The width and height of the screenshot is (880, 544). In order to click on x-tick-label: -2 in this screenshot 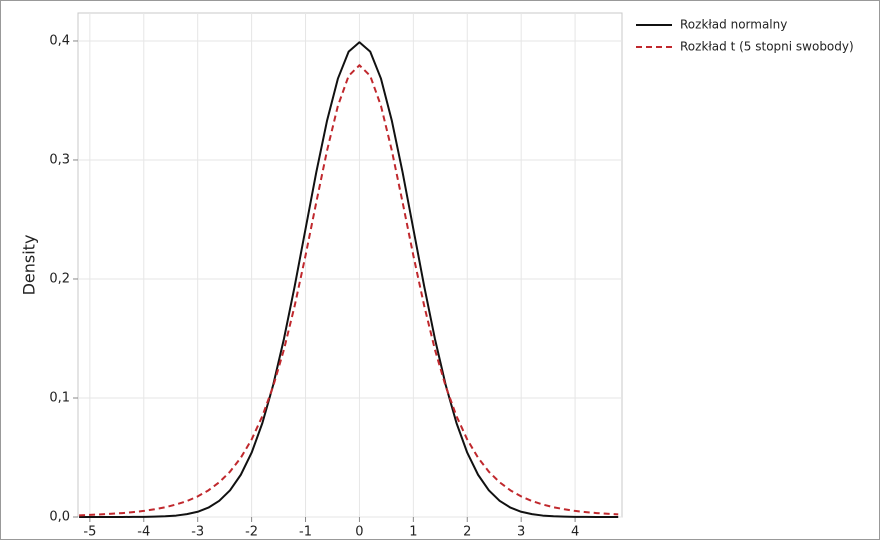, I will do `click(251, 532)`.